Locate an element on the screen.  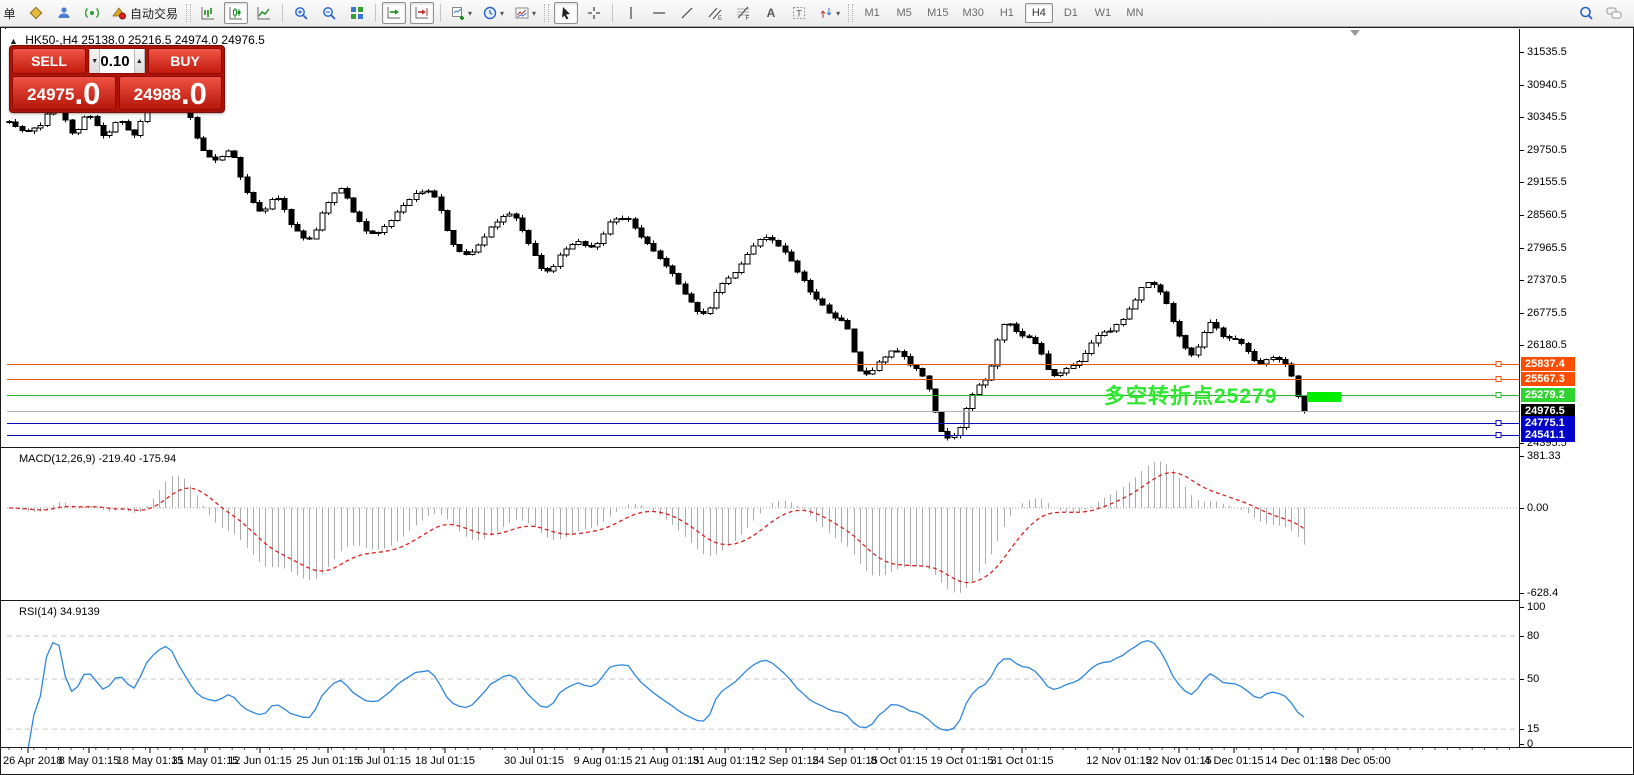
time-label: 8 May 01:15 is located at coordinates (89, 761).